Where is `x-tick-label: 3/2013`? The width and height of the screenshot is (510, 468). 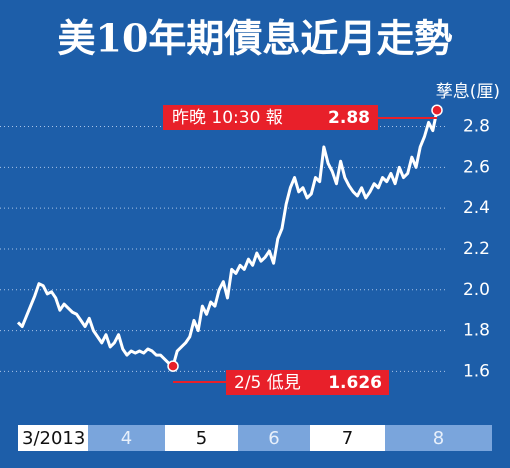 x-tick-label: 3/2013 is located at coordinates (53, 438).